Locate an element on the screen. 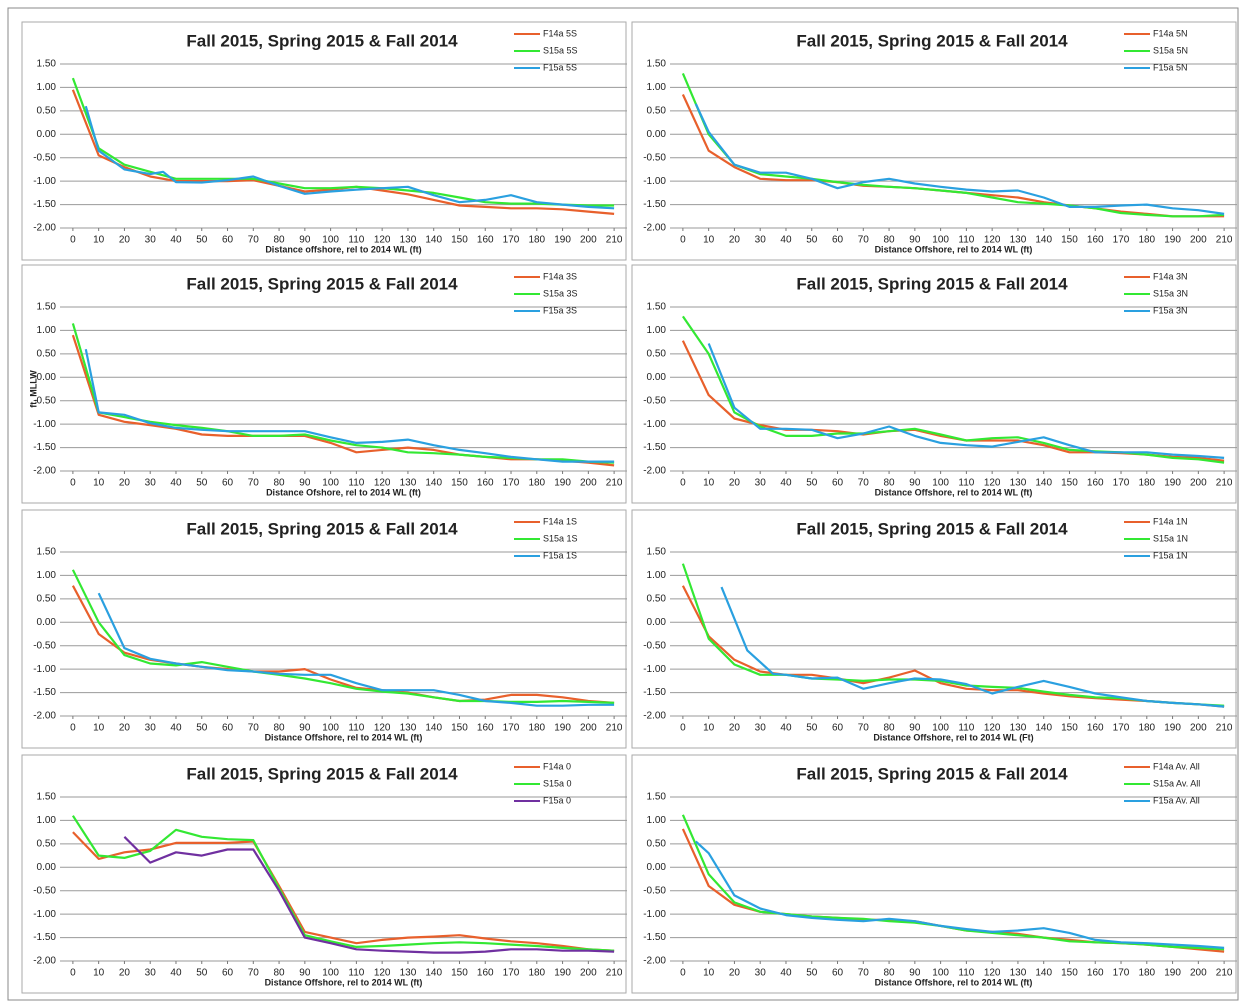 The height and width of the screenshot is (1007, 1247). x-tick-label: 180 is located at coordinates (1146, 240).